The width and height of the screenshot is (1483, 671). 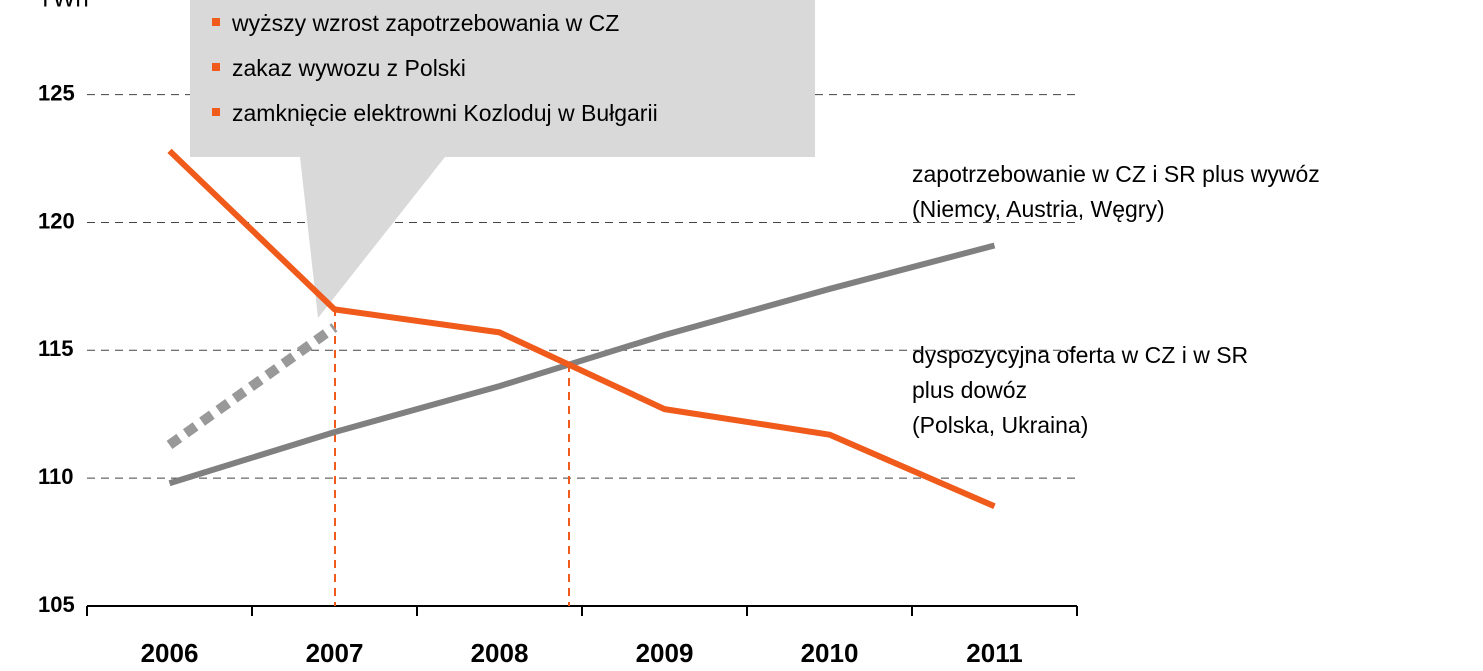 What do you see at coordinates (56, 604) in the screenshot?
I see `y-tick-label: 105` at bounding box center [56, 604].